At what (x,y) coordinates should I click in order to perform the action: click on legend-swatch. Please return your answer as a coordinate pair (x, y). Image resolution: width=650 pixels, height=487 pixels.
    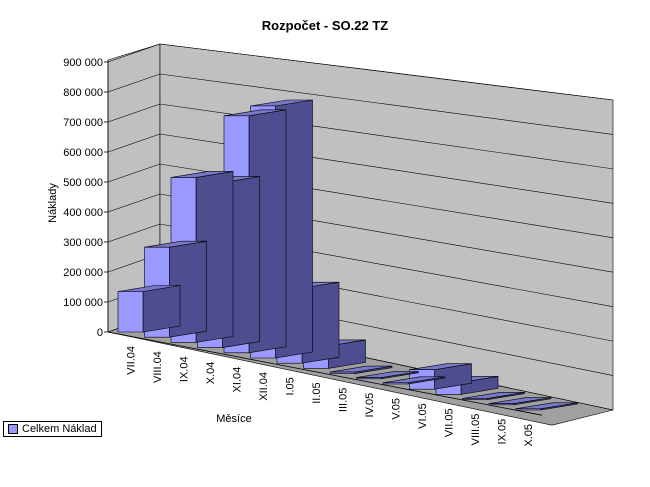
    Looking at the image, I should click on (13, 429).